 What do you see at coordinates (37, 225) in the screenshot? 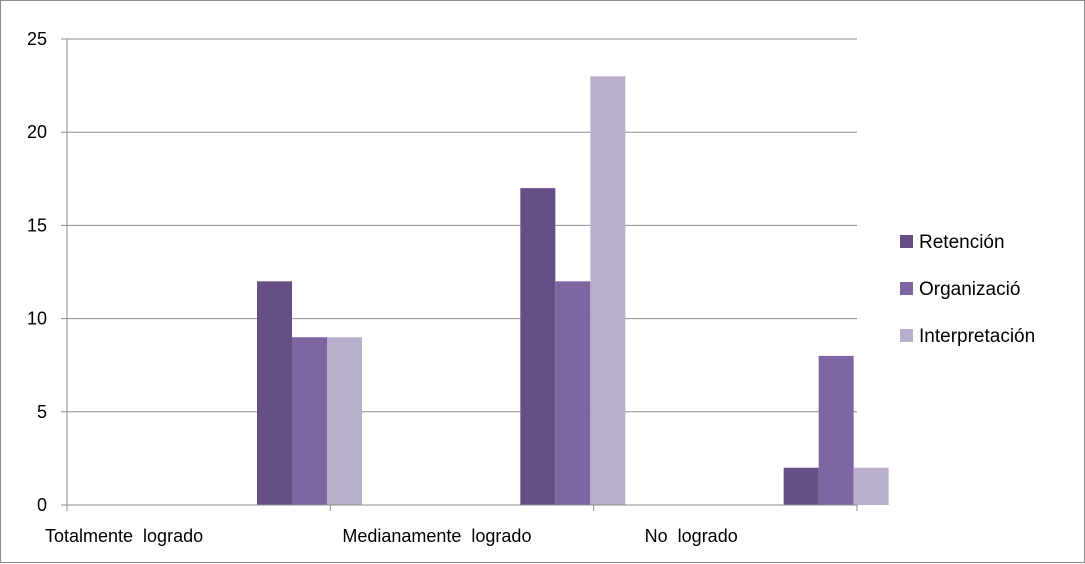
I see `y-axis-tick-label: 15` at bounding box center [37, 225].